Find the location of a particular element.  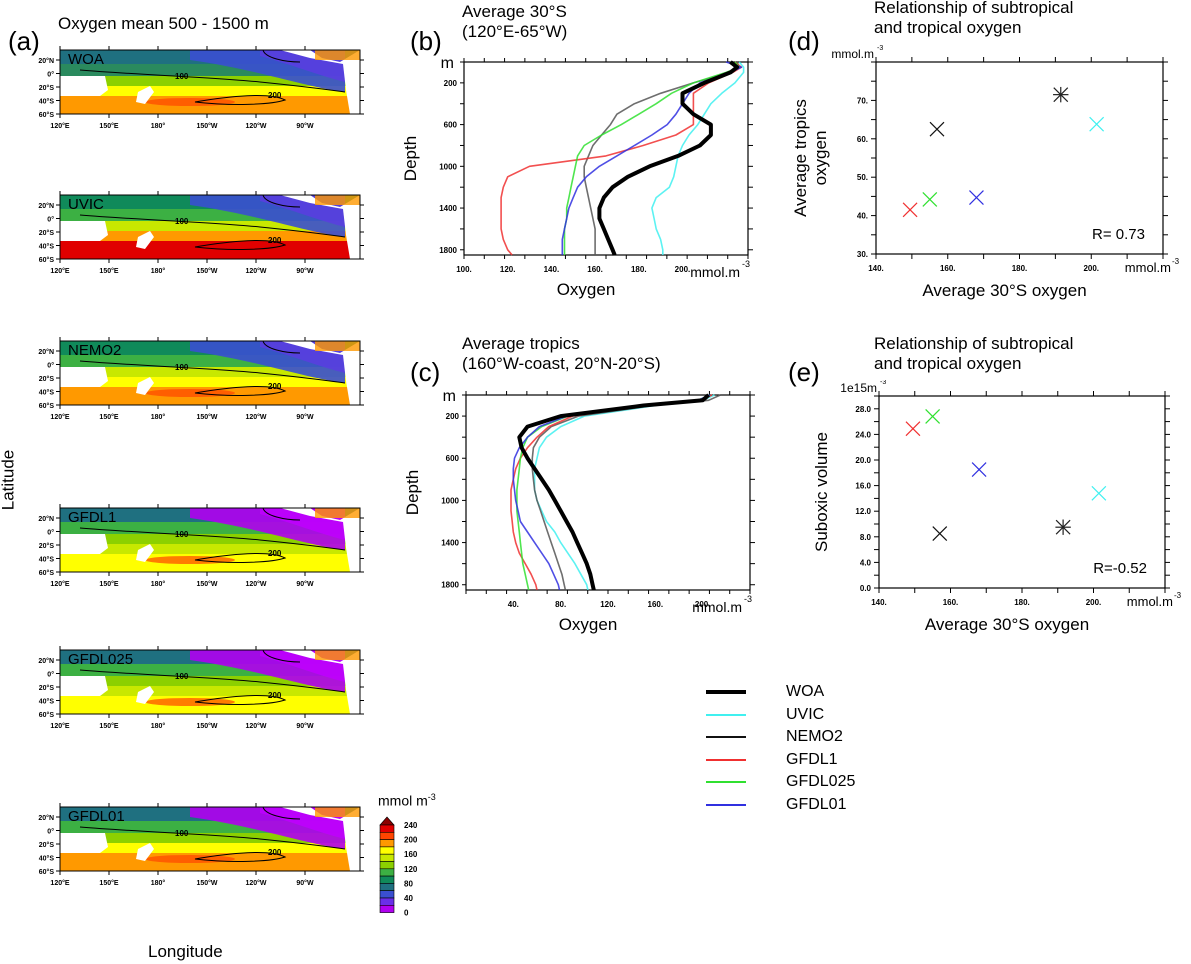

legend-item-uvic: UVIC is located at coordinates (765, 715).